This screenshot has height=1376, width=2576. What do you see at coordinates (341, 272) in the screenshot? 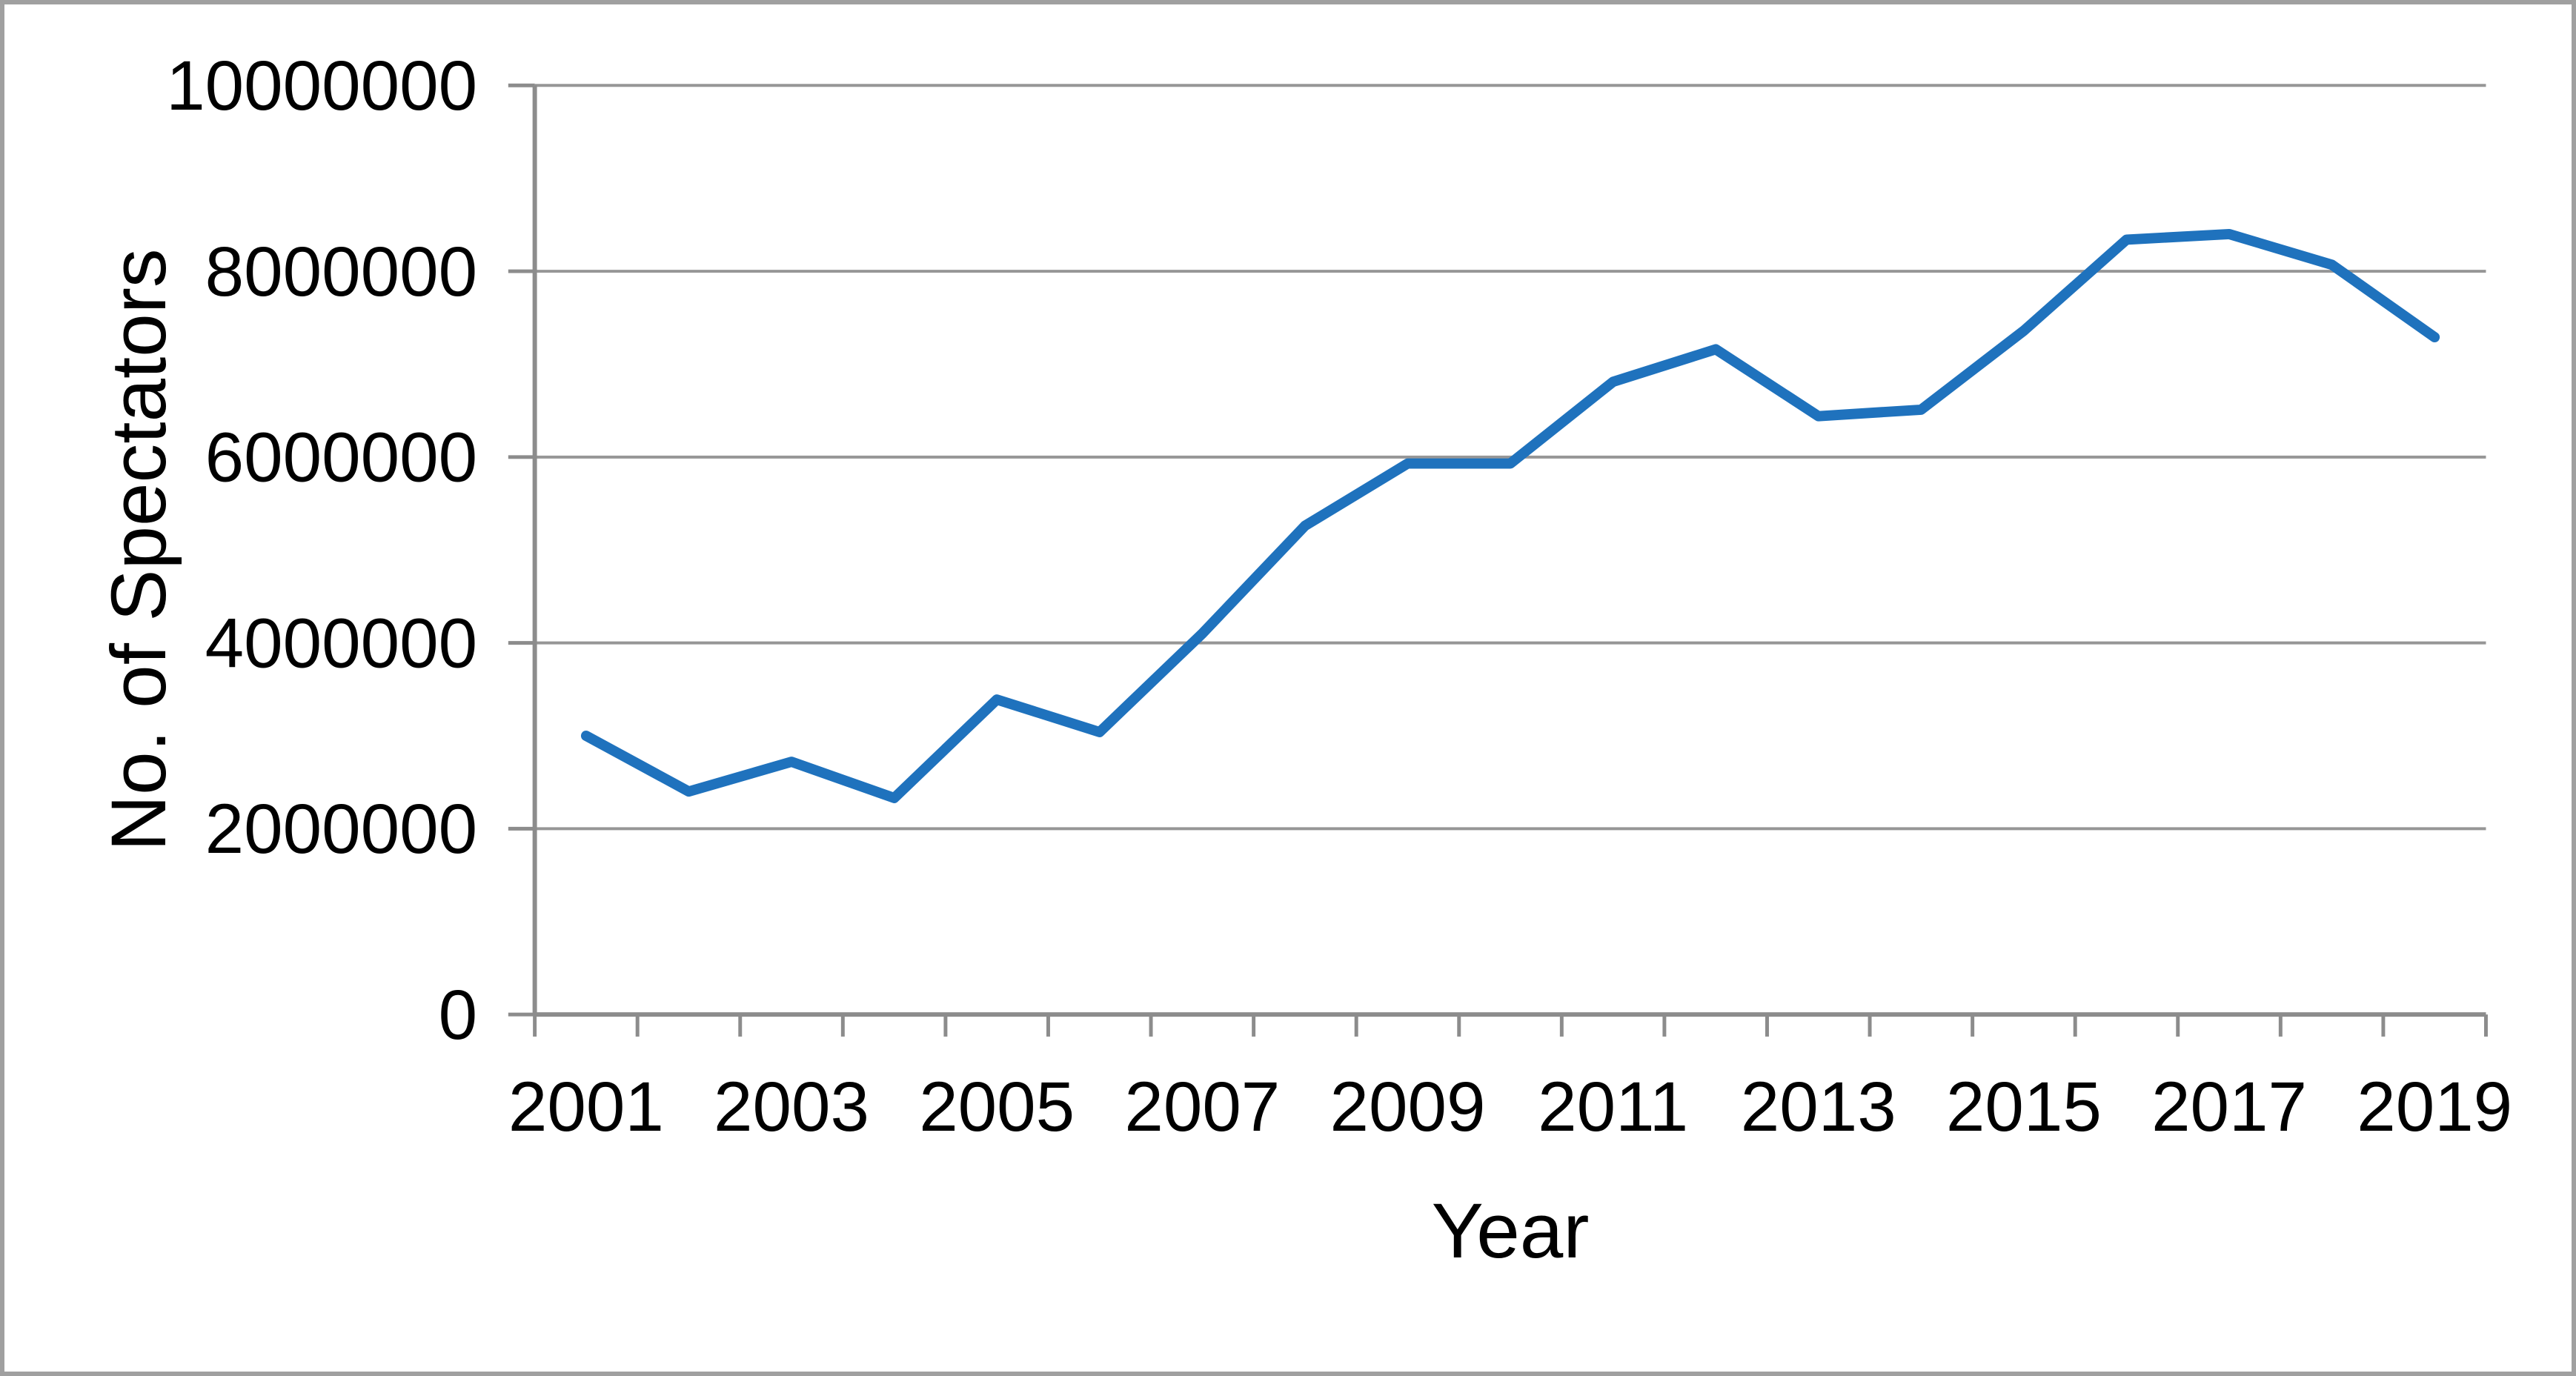
I see `y-tick-label: 8000000` at bounding box center [341, 272].